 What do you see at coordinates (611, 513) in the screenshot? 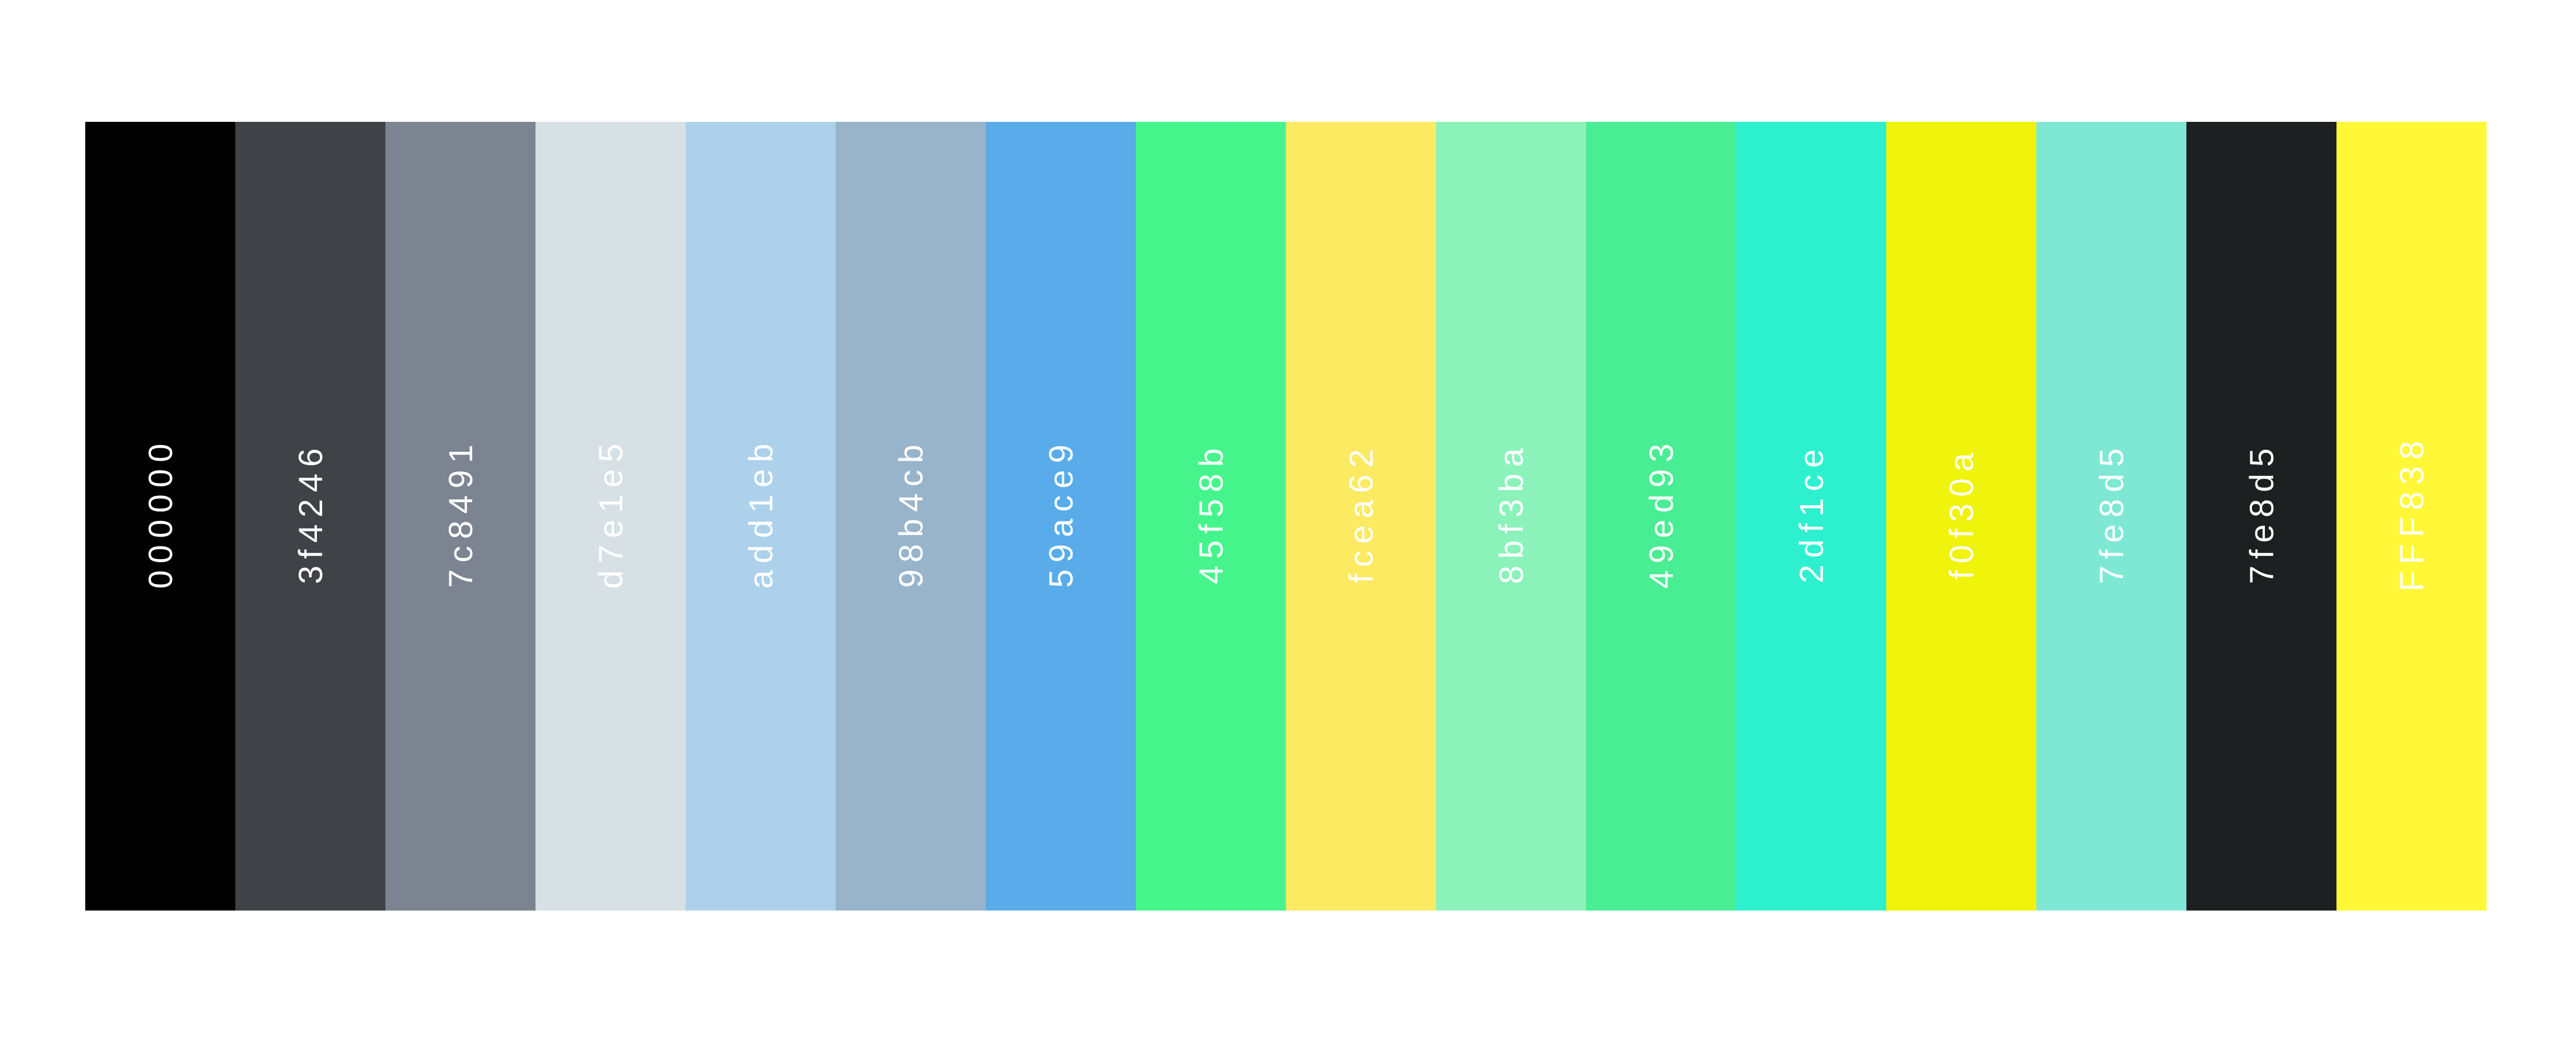
I see `swatch-hex-label: d7e1e5` at bounding box center [611, 513].